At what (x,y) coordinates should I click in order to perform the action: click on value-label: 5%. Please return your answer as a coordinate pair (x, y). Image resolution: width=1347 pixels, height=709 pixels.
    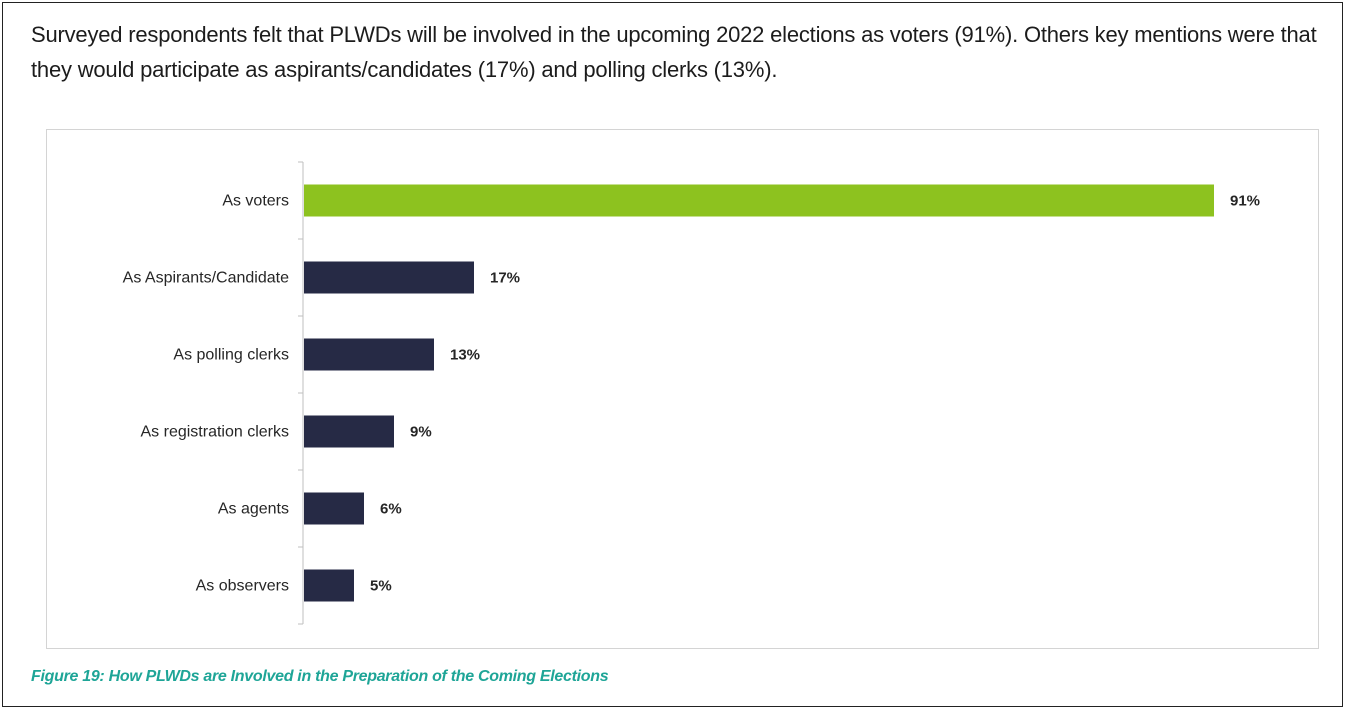
    Looking at the image, I should click on (381, 586).